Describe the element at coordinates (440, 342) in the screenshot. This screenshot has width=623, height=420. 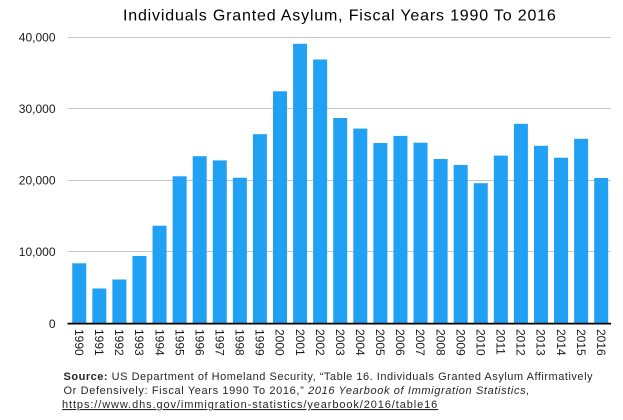
I see `svg-text: 2008` at that location.